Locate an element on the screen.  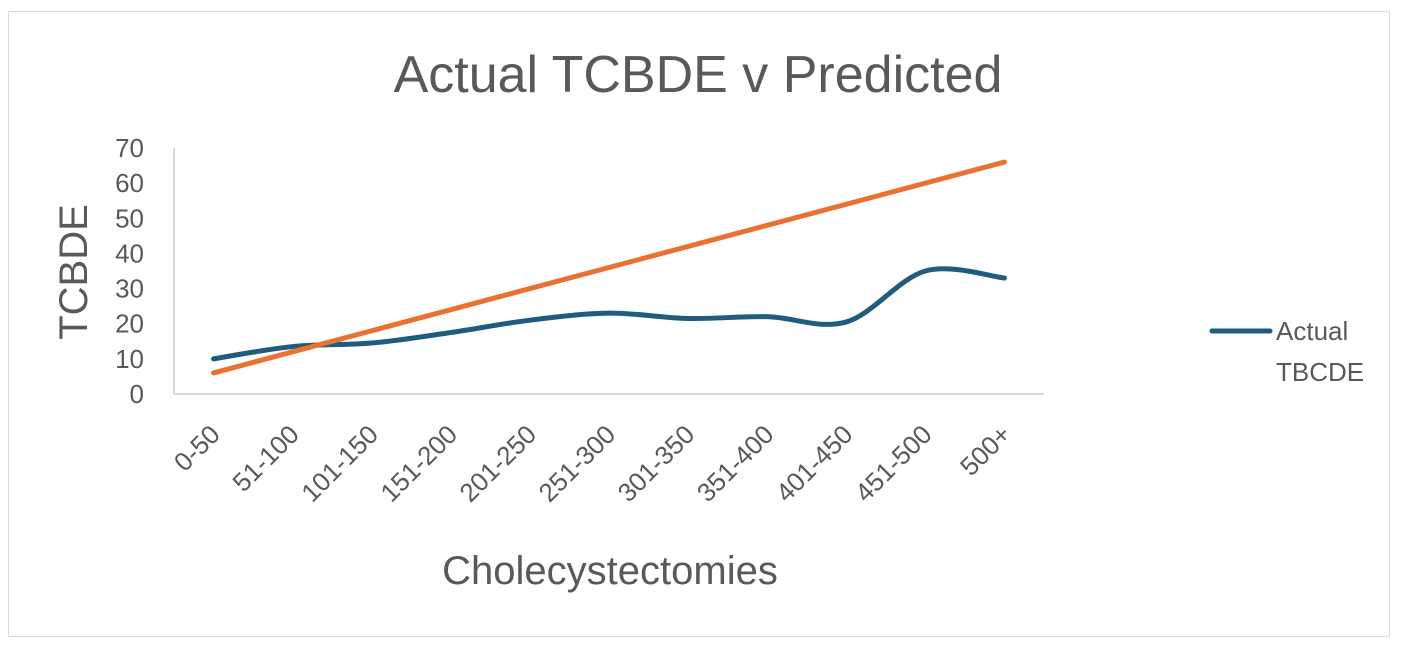
y-tick-label: 70 is located at coordinates (129, 148).